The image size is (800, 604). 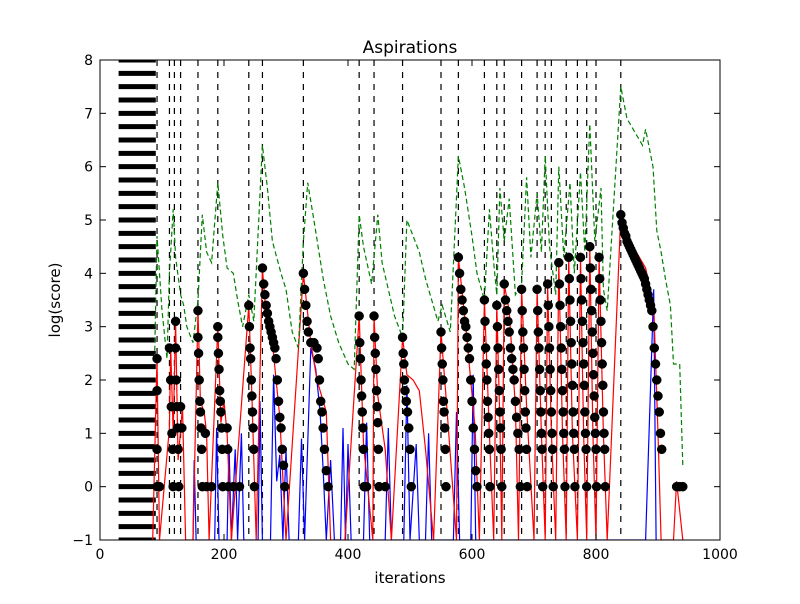 What do you see at coordinates (88, 274) in the screenshot?
I see `y-tick-label: 4` at bounding box center [88, 274].